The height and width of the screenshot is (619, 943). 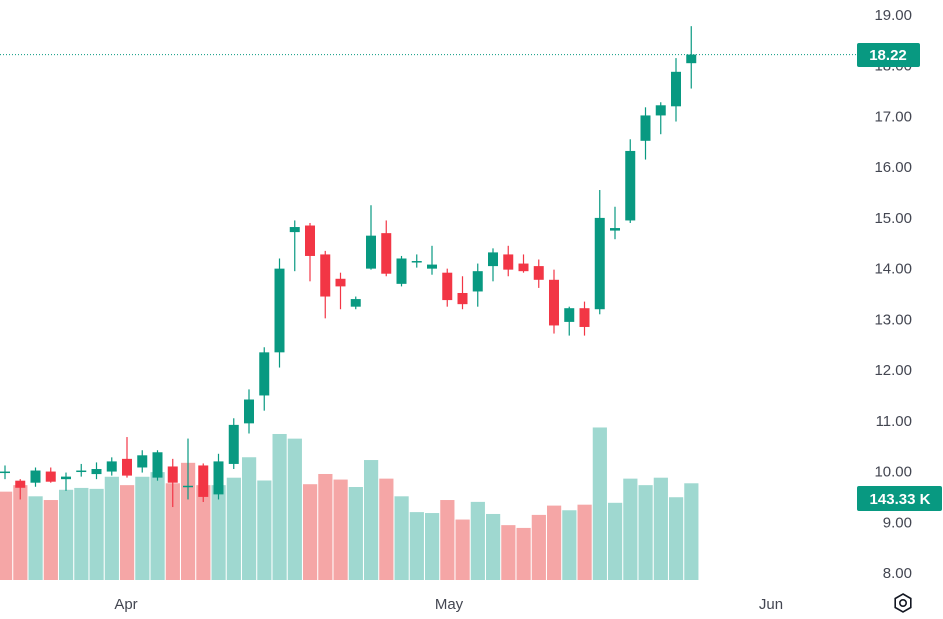 What do you see at coordinates (893, 472) in the screenshot?
I see `price-tick-label: 10.00` at bounding box center [893, 472].